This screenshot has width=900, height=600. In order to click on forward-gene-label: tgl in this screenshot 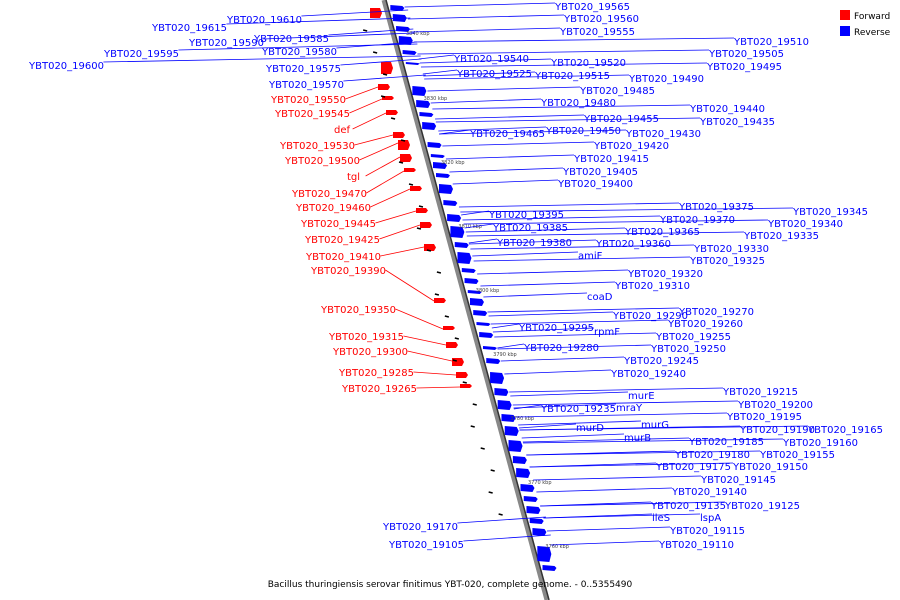, I will do `click(353, 177)`.